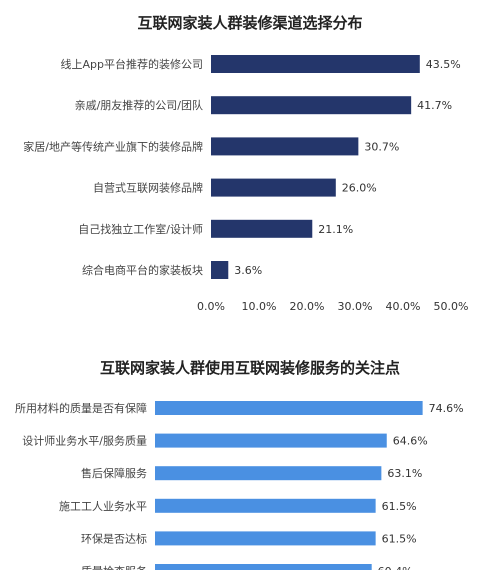 The width and height of the screenshot is (500, 570). Describe the element at coordinates (355, 306) in the screenshot. I see `x-tick-label: 30.0%` at that location.